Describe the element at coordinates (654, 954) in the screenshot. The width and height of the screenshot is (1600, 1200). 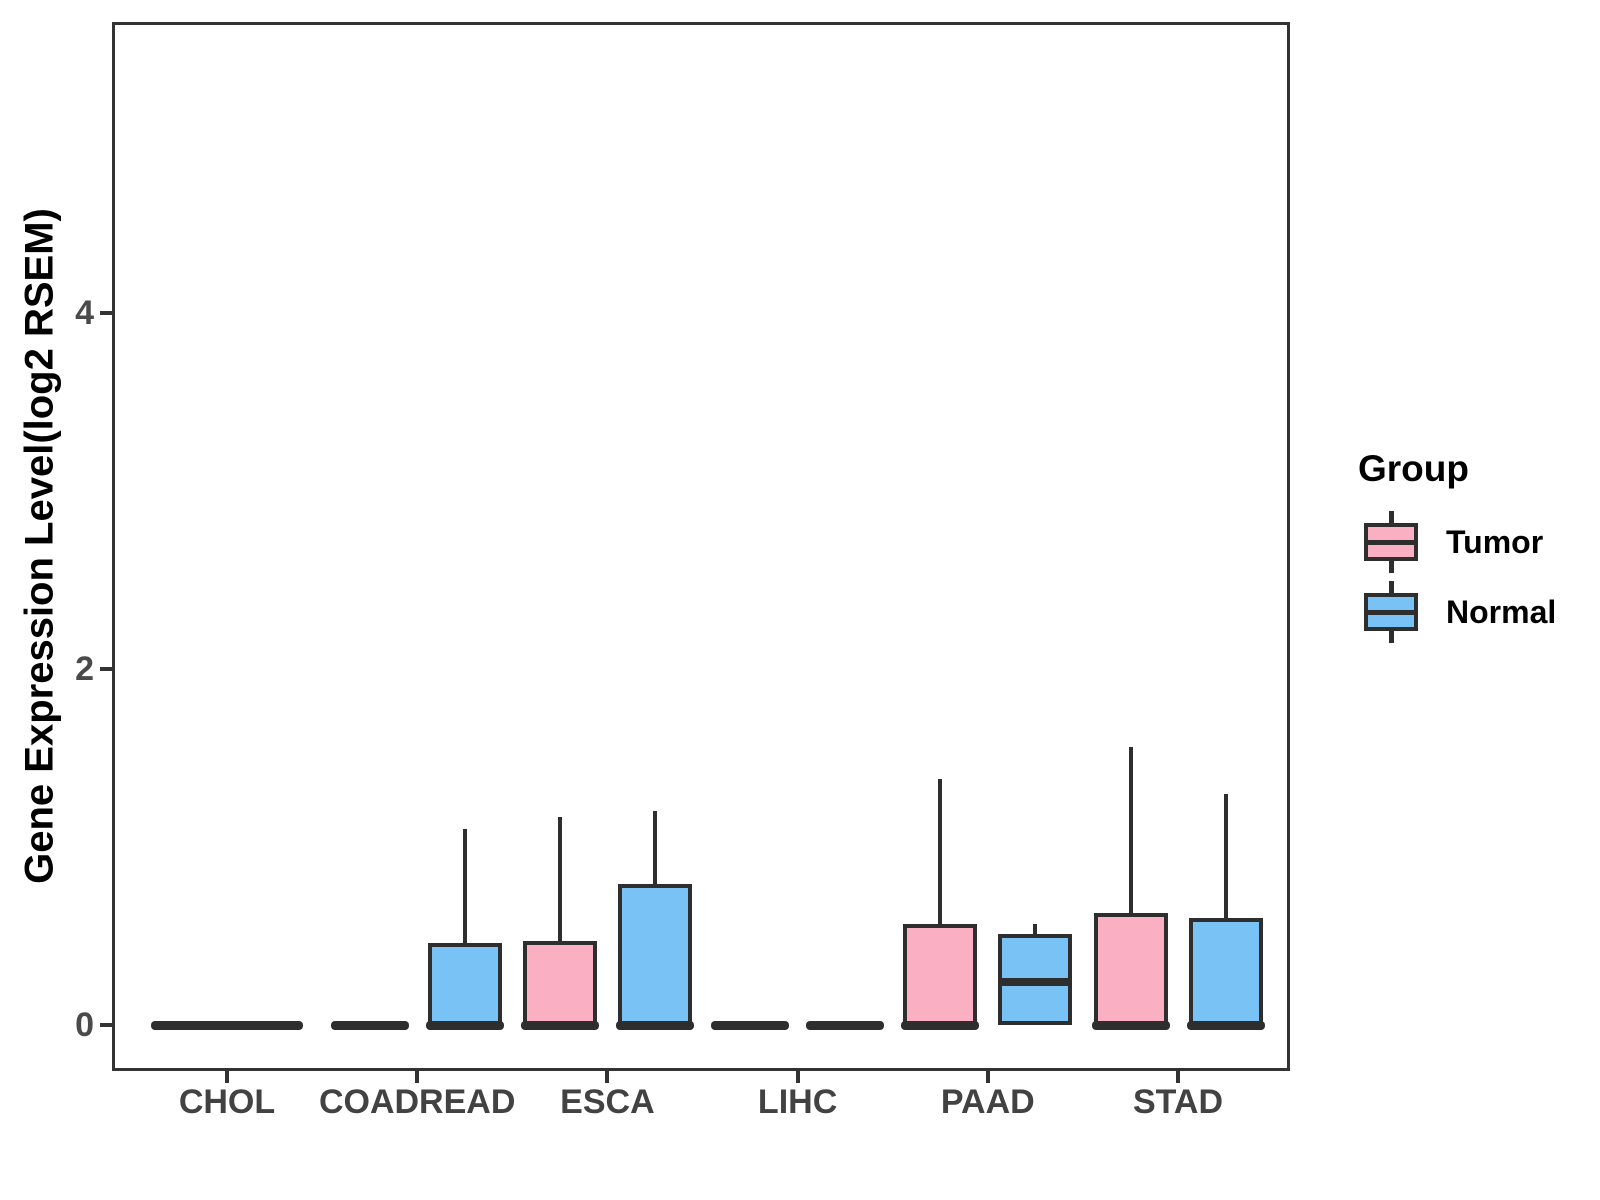
I see `box-ESCA-Normal` at that location.